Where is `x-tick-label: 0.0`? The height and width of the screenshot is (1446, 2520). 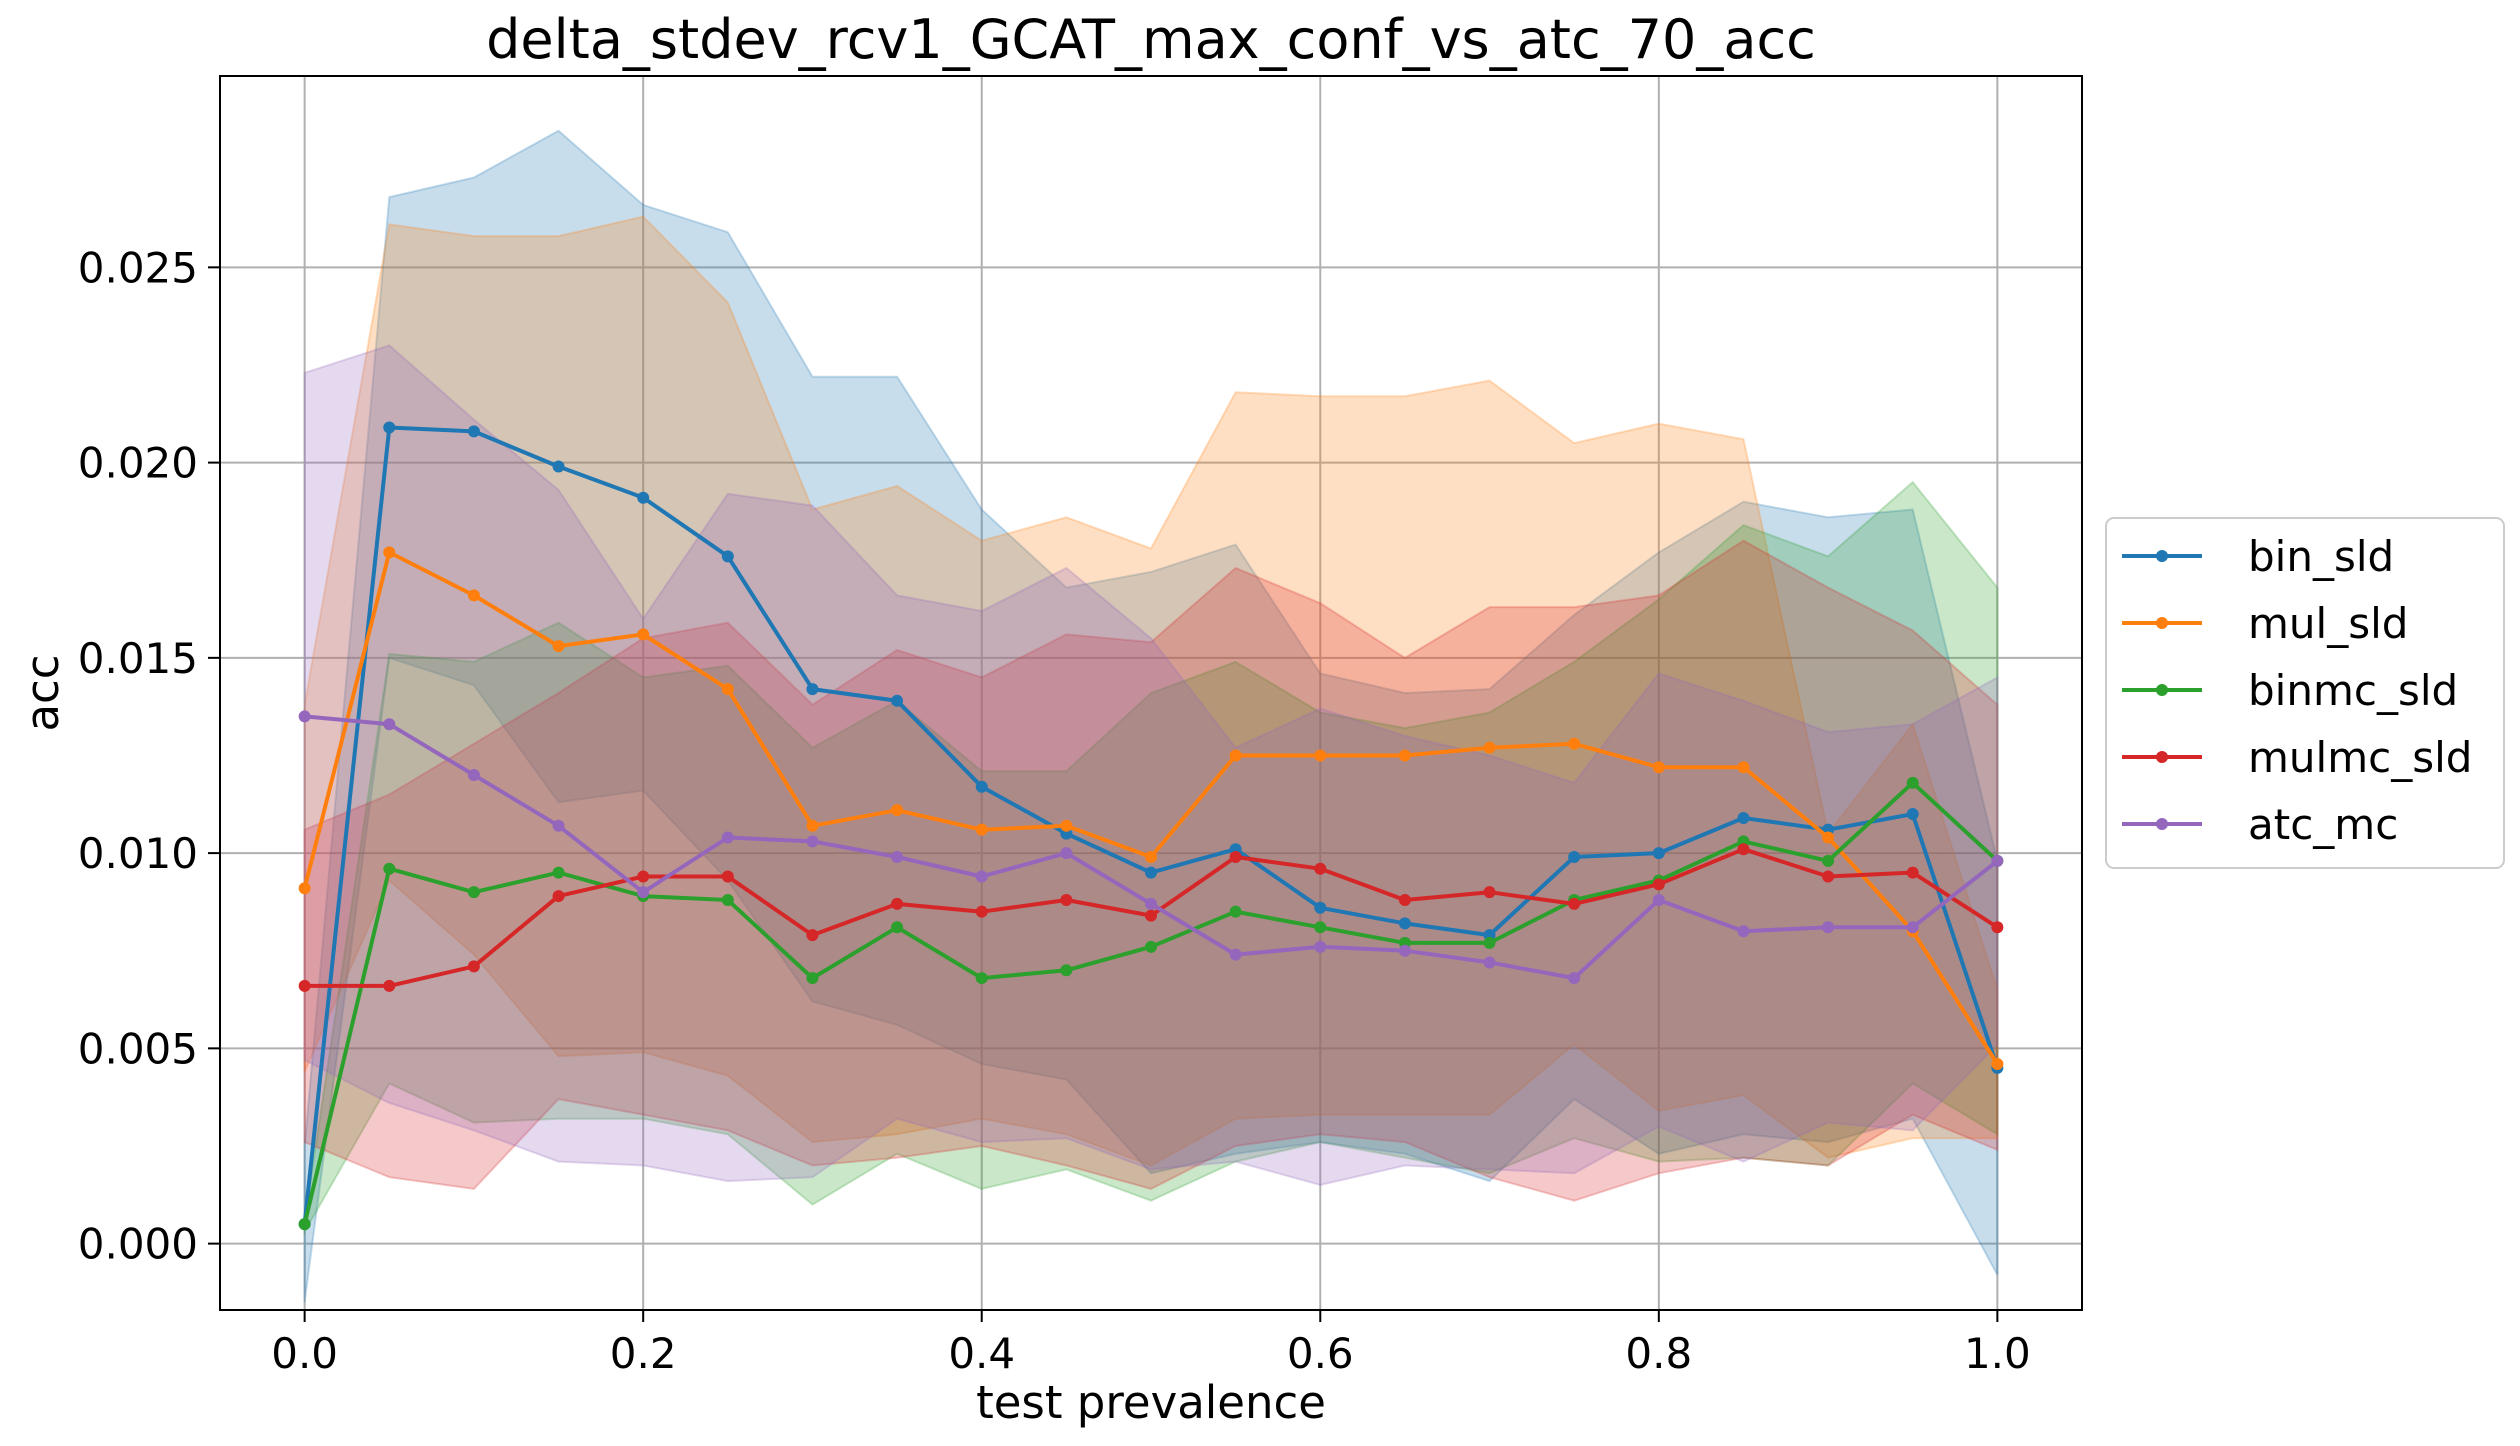 x-tick-label: 0.0 is located at coordinates (304, 1353).